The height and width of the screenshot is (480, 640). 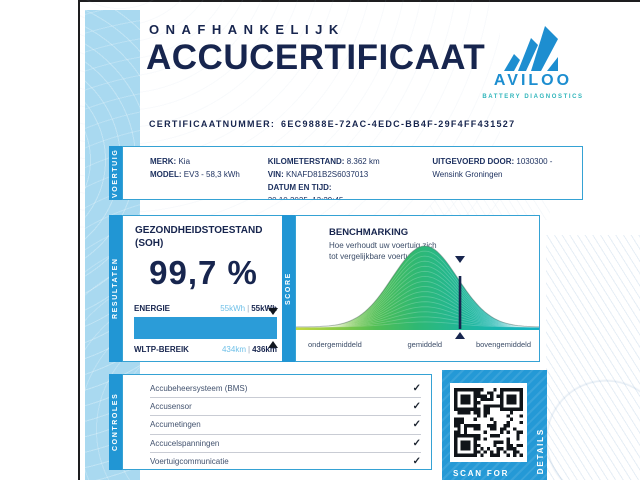 I want to click on axis-label-average: gemiddeld, so click(x=425, y=344).